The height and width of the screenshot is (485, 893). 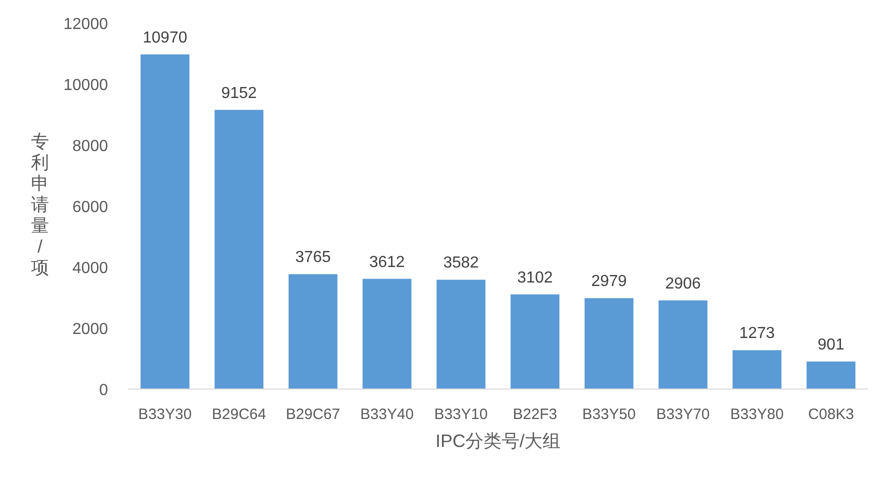 What do you see at coordinates (498, 441) in the screenshot?
I see `x-axis-title: IPC分类号/大组` at bounding box center [498, 441].